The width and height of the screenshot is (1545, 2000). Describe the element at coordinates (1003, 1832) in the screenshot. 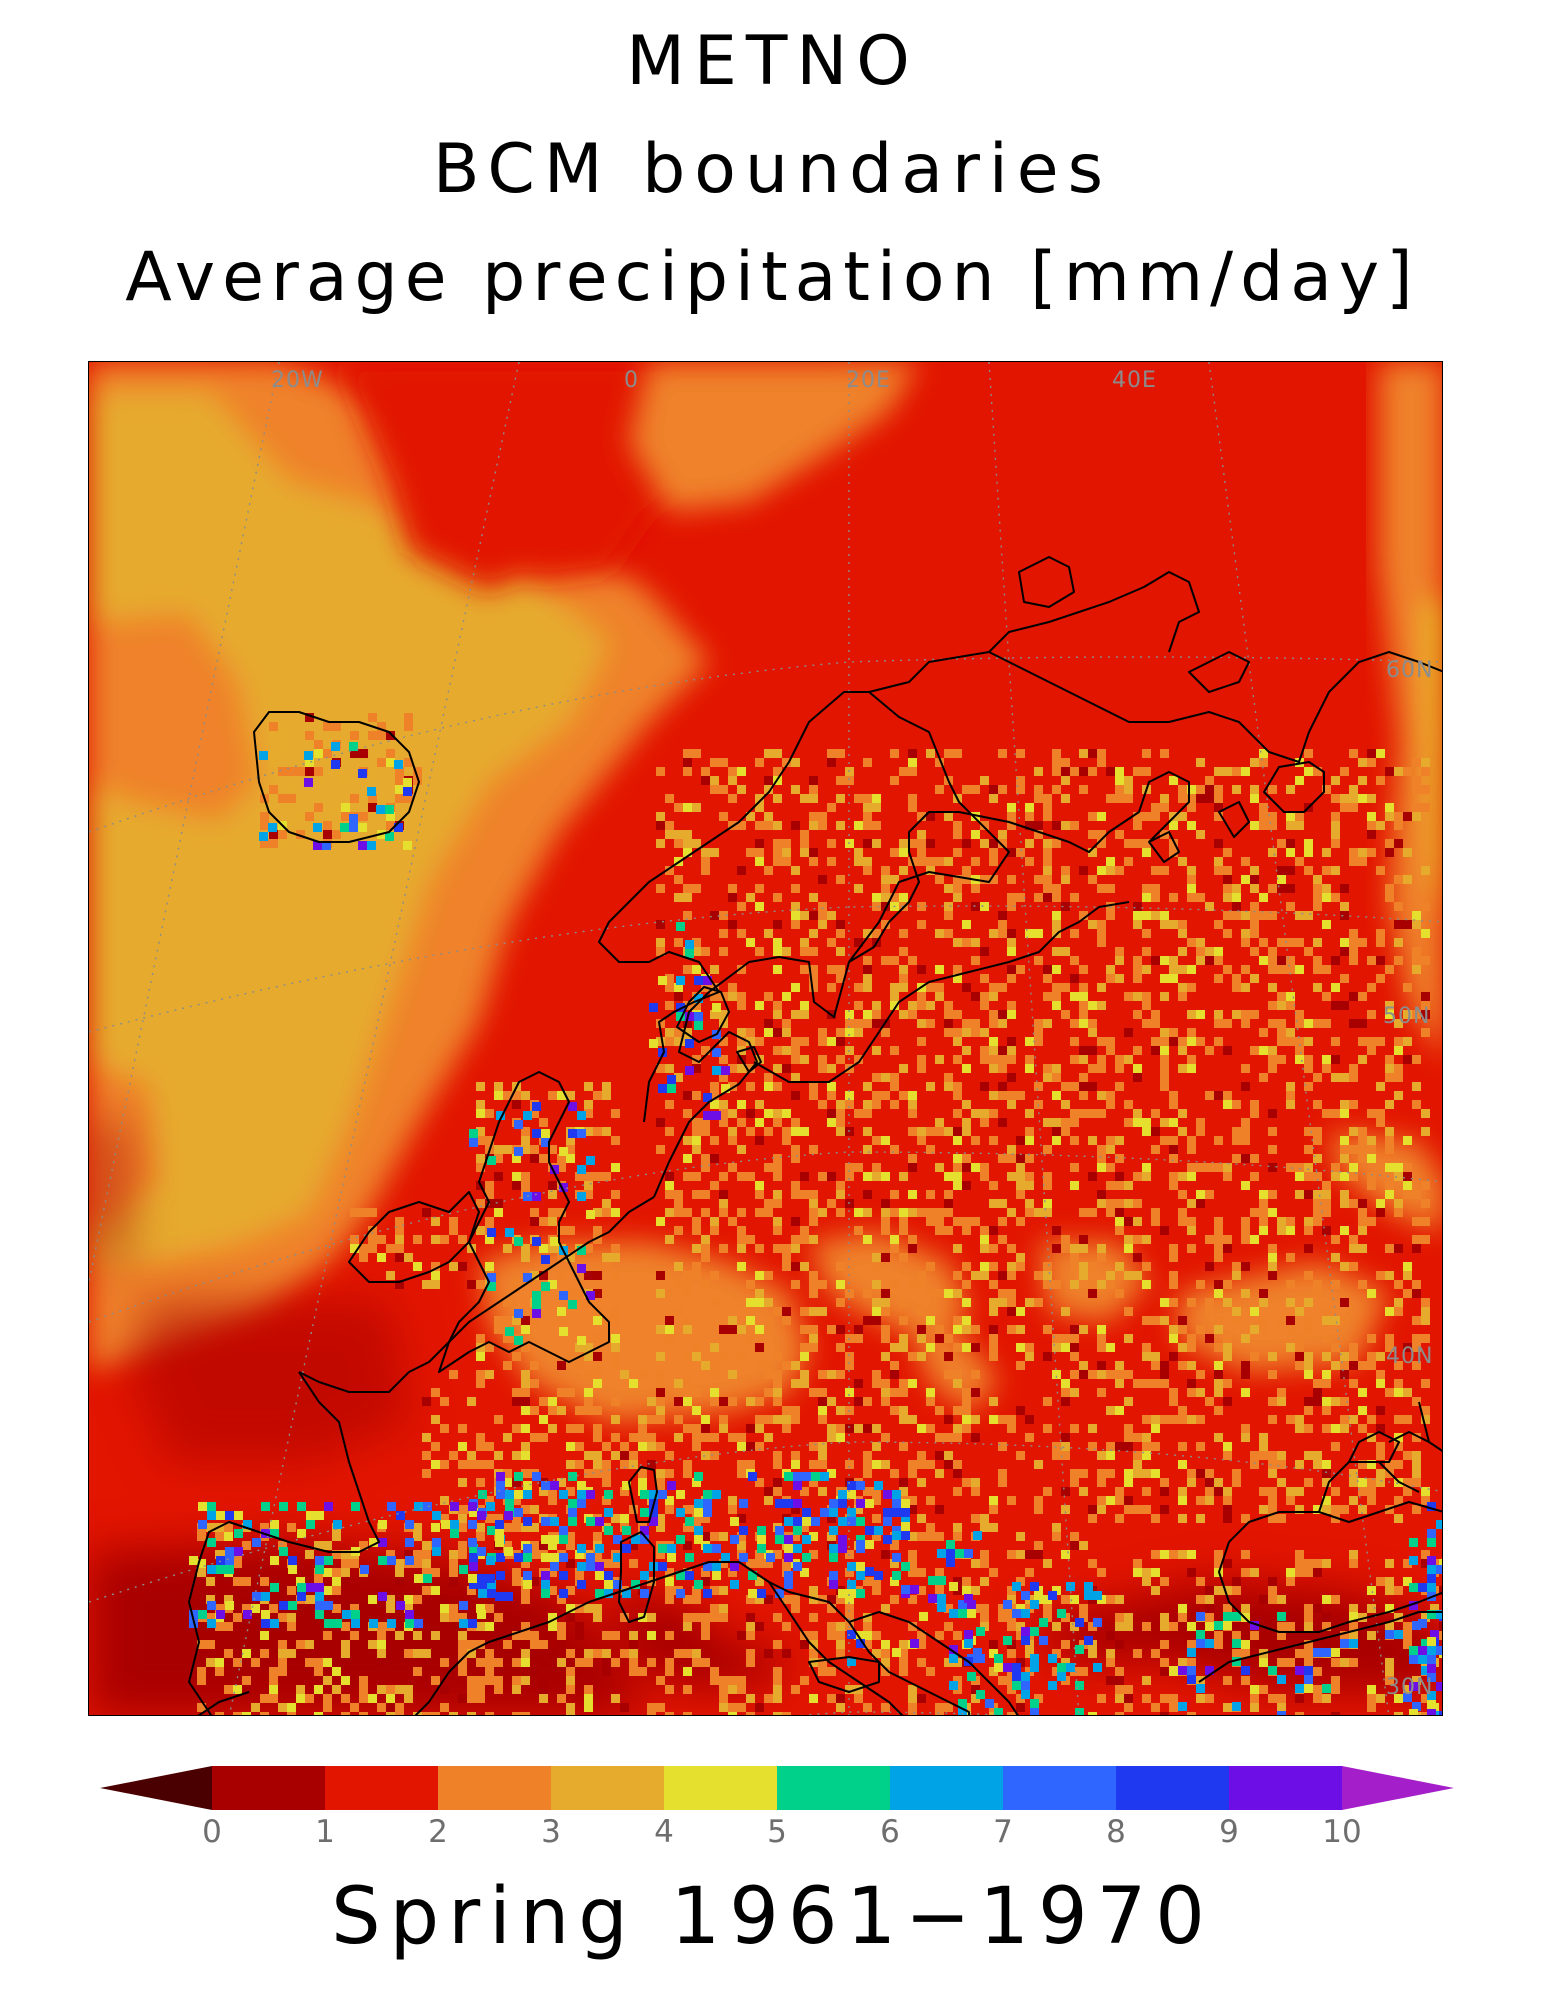

I see `colorbar-tick-label: 7` at that location.